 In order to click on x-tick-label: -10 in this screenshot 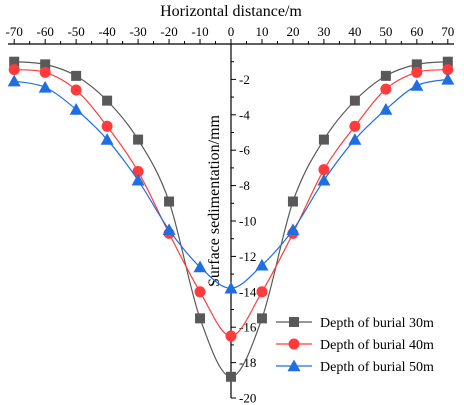, I will do `click(199, 31)`.